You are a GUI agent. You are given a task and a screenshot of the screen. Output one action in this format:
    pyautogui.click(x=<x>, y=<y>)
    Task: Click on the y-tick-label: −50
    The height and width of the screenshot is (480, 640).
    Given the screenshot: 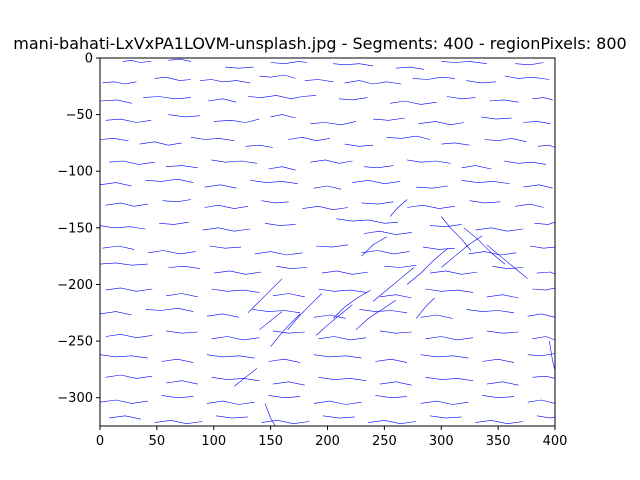 What is the action you would take?
    pyautogui.click(x=79, y=115)
    